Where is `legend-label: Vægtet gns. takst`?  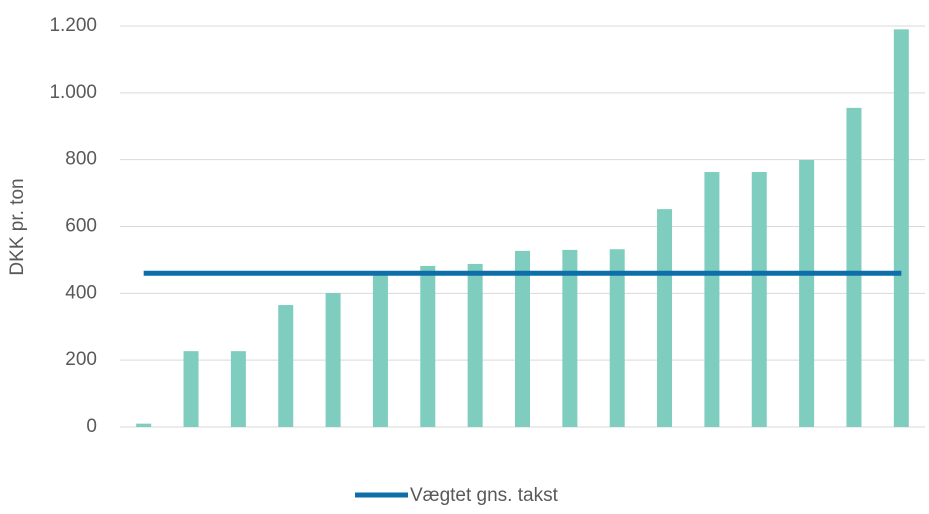
legend-label: Vægtet gns. takst is located at coordinates (484, 495).